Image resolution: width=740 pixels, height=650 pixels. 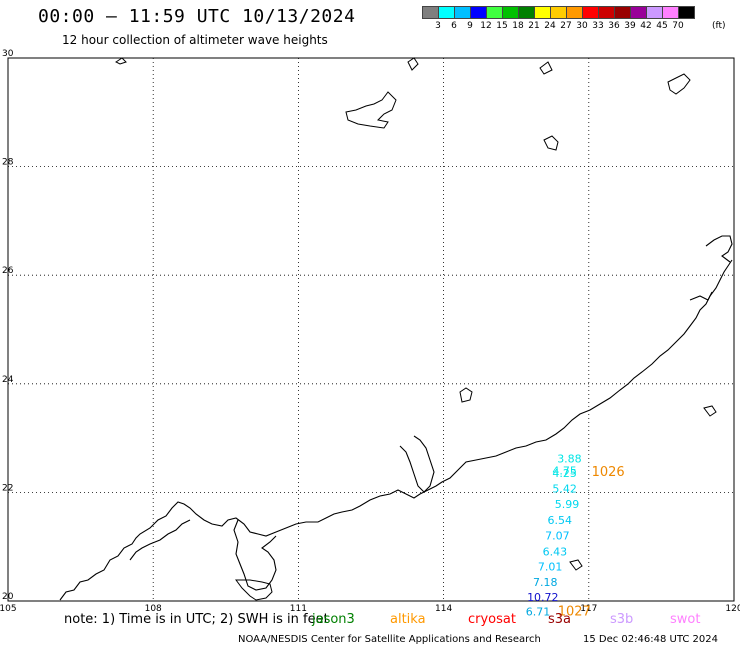 I want to click on wave-height-label: 5.99, so click(x=567, y=504).